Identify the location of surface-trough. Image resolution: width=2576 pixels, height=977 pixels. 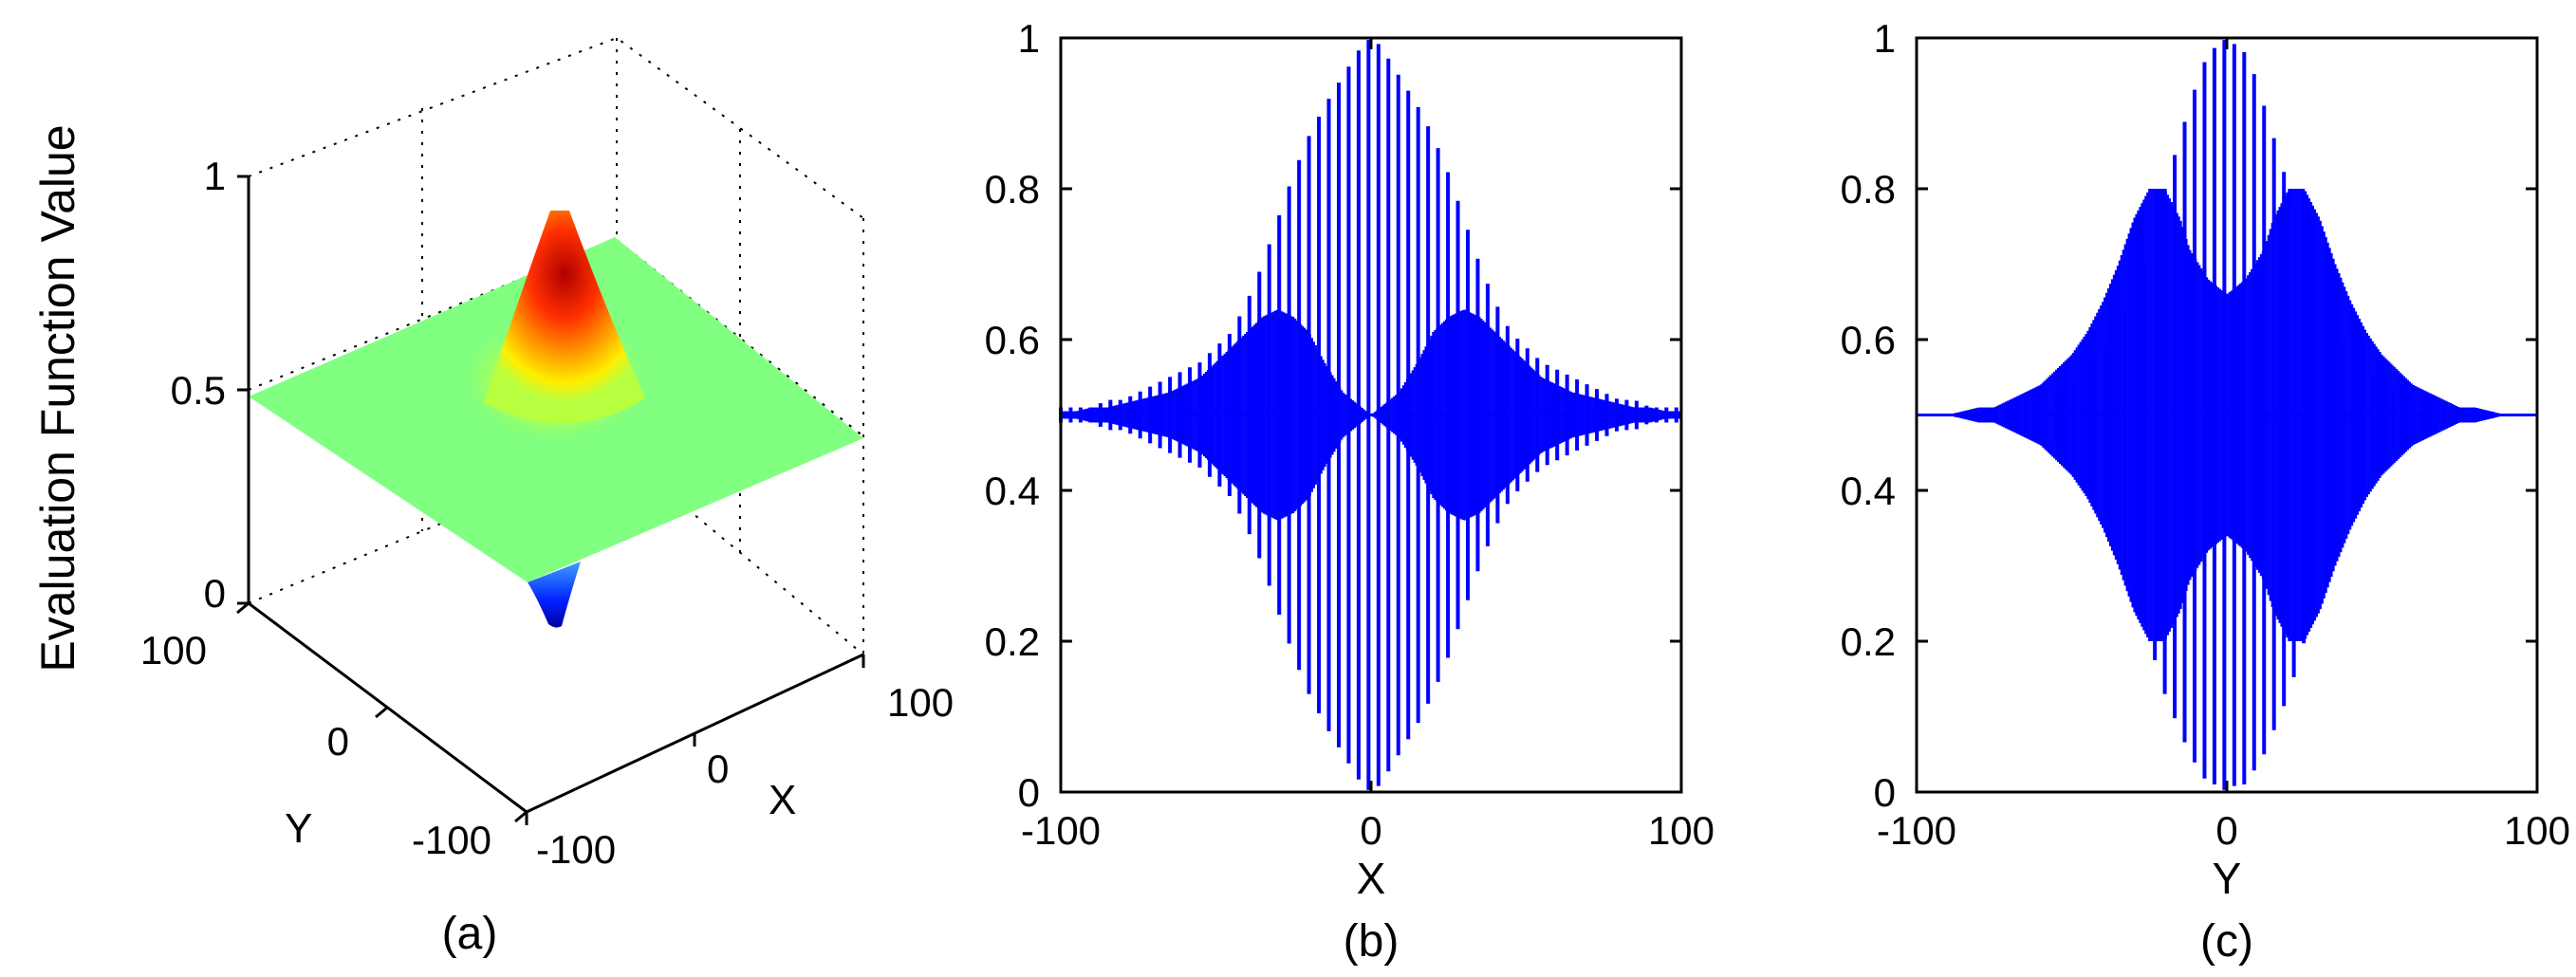
(554, 595).